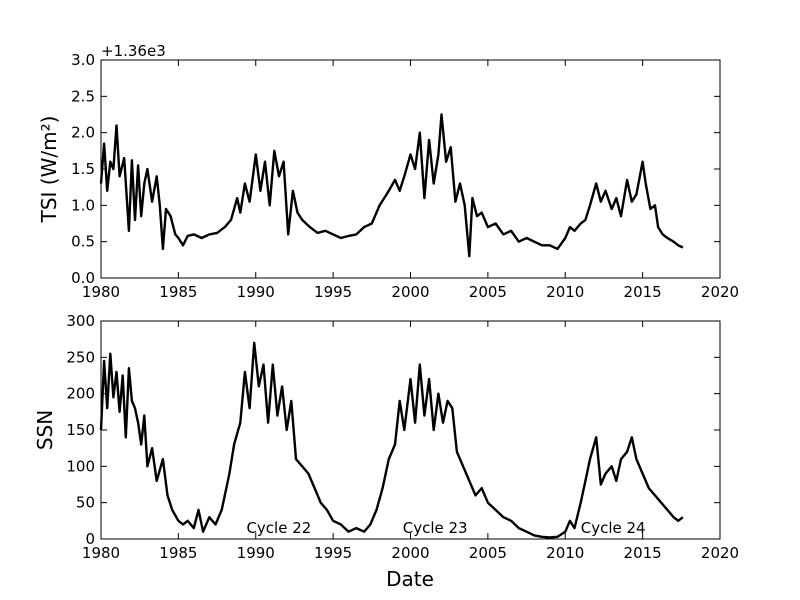  What do you see at coordinates (333, 292) in the screenshot?
I see `tsi-xtick-label: 1995` at bounding box center [333, 292].